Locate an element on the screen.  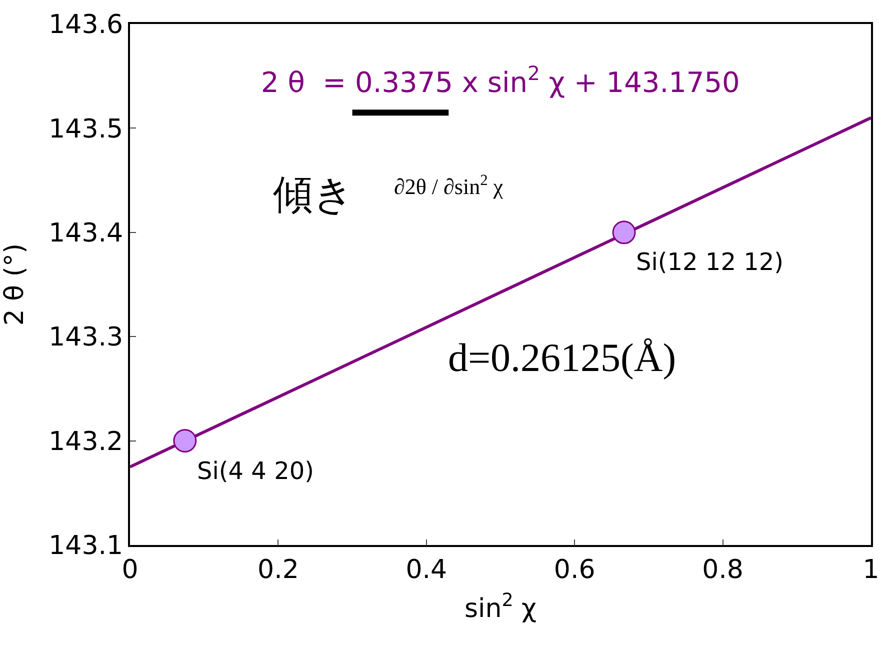
annotation: Si(12 12 12) is located at coordinates (710, 262).